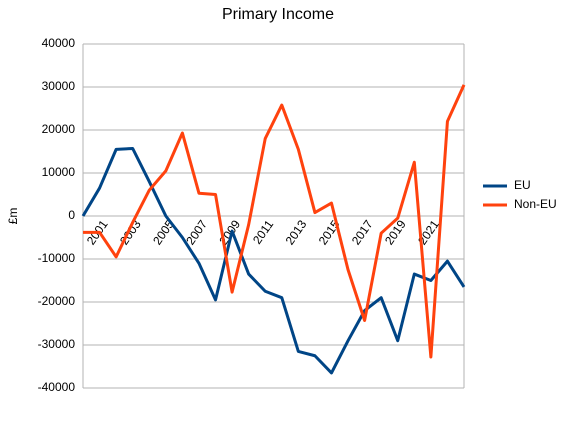 The width and height of the screenshot is (571, 429). What do you see at coordinates (296, 232) in the screenshot?
I see `x-tick-label: 2013` at bounding box center [296, 232].